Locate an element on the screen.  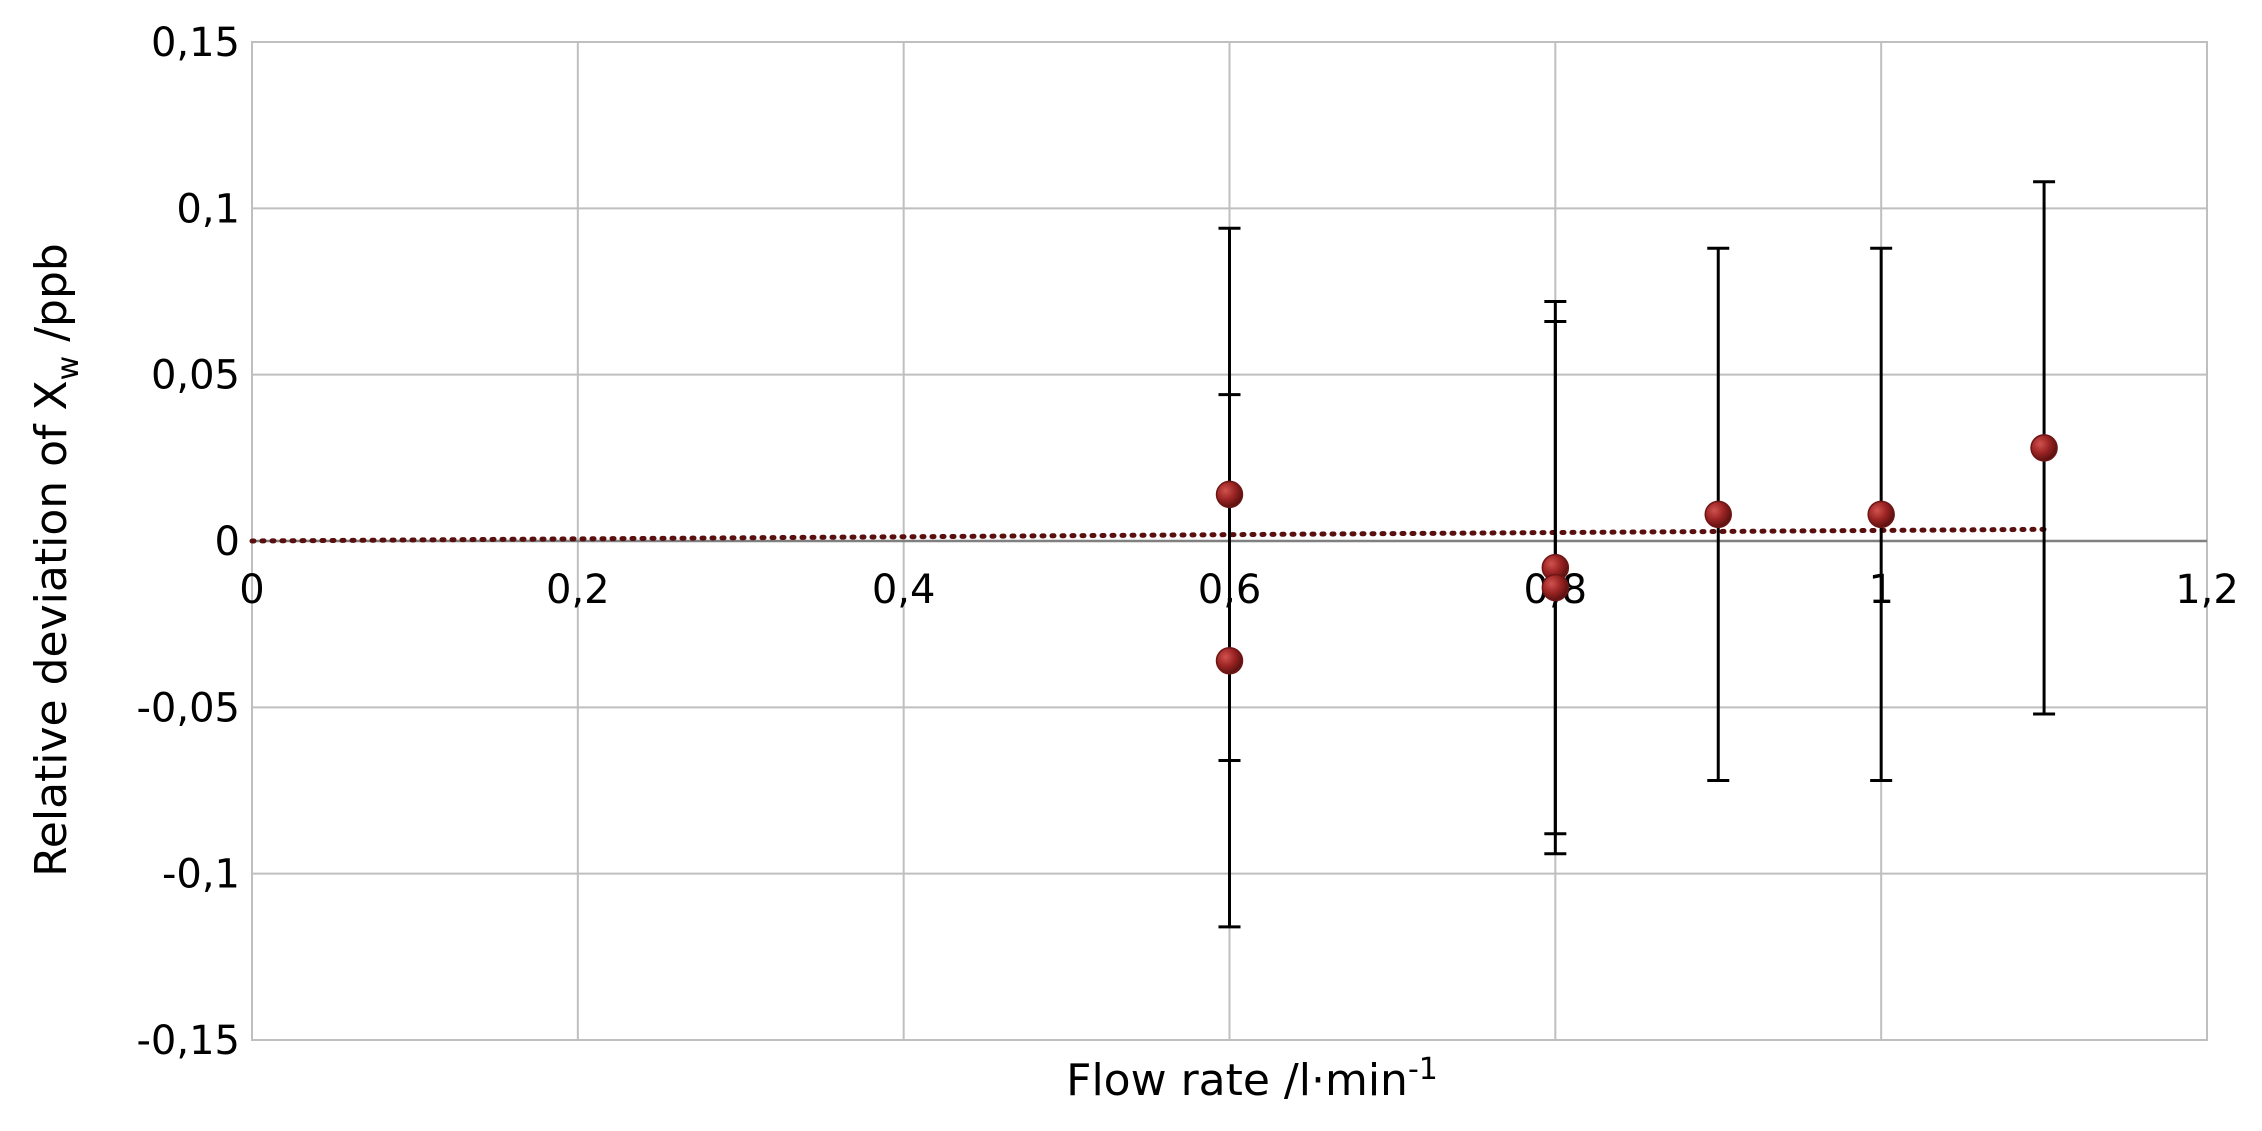
data-points is located at coordinates (1636, 554).